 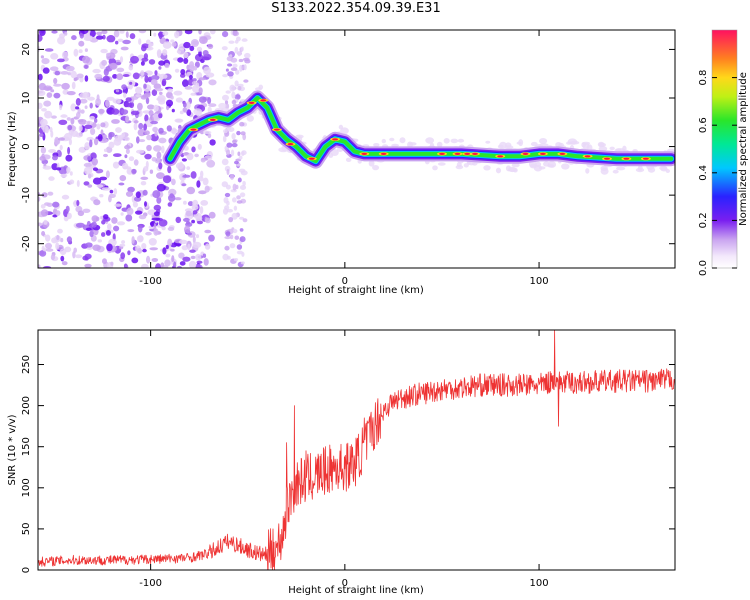 What do you see at coordinates (26, 529) in the screenshot?
I see `snr-y-tick-label: 50` at bounding box center [26, 529].